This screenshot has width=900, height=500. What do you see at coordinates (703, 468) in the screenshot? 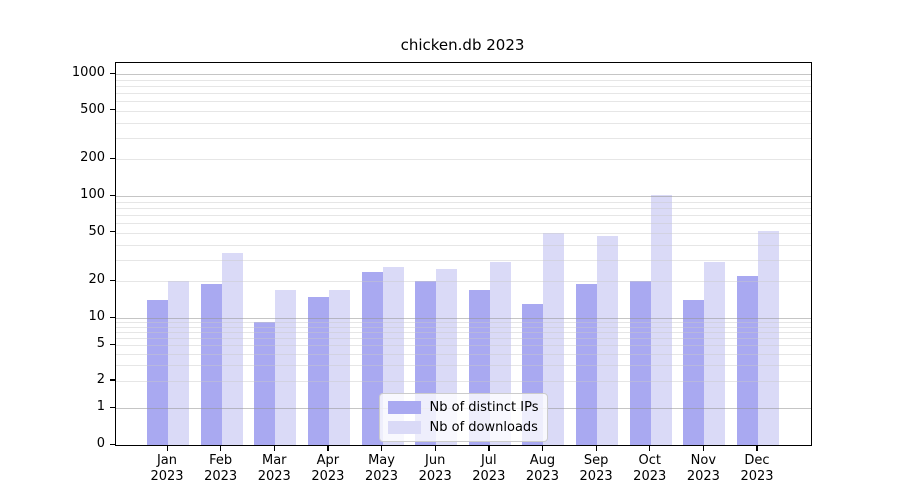
I see `x-tick-label-nov: Nov 2023` at bounding box center [703, 468].